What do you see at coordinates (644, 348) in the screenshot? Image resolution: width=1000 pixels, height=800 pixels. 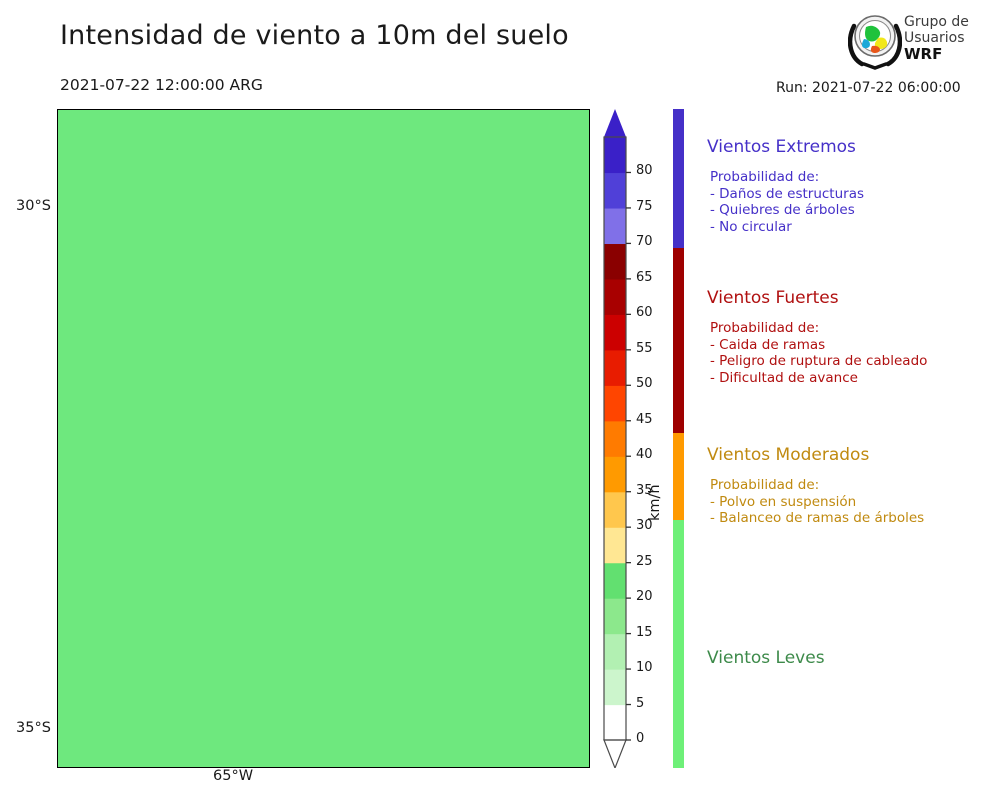 I see `colorbar-tick-55: 55` at bounding box center [644, 348].